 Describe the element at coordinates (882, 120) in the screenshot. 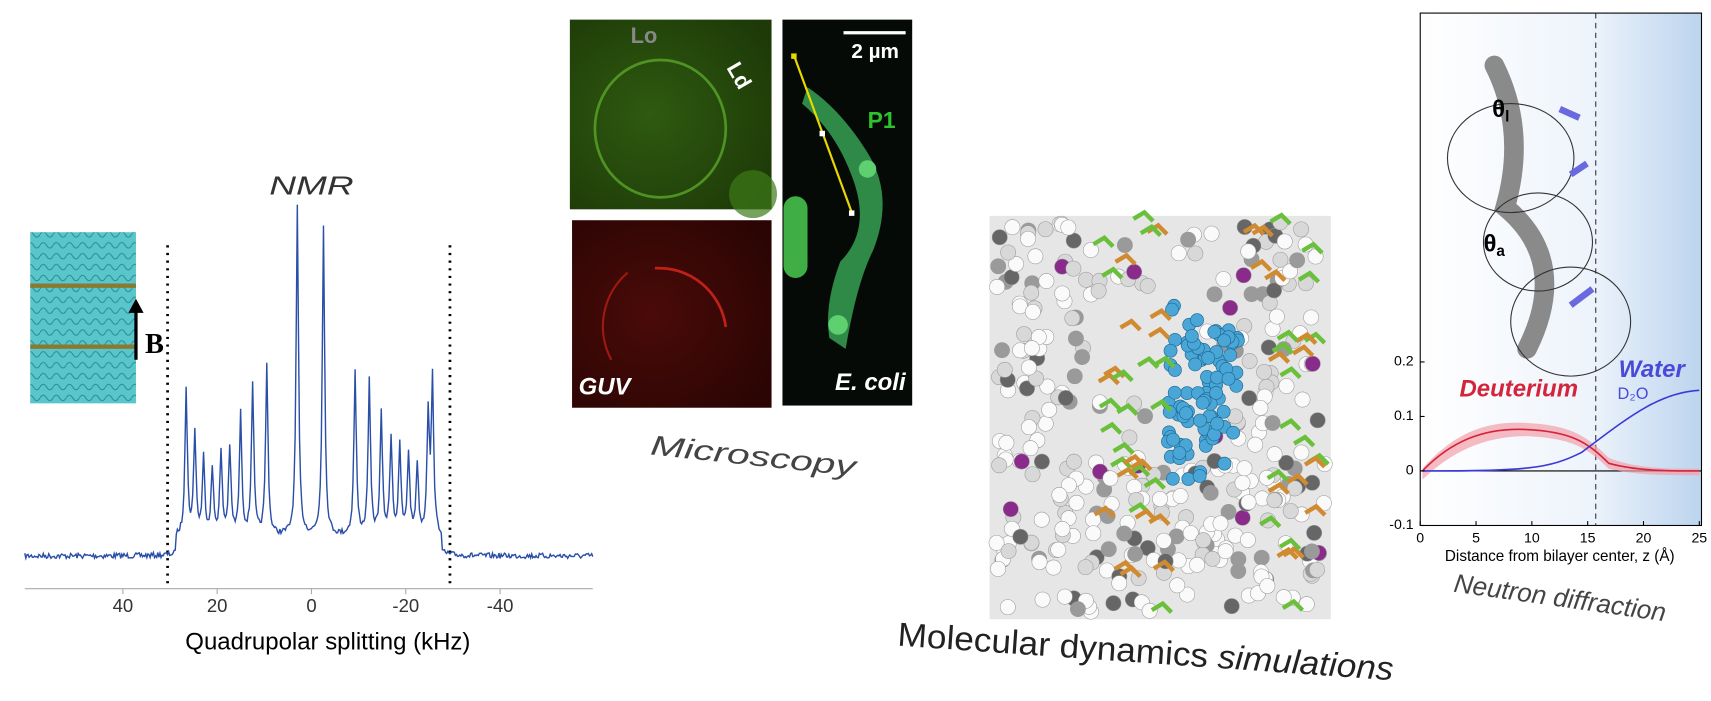

I see `p1-label: P1` at that location.